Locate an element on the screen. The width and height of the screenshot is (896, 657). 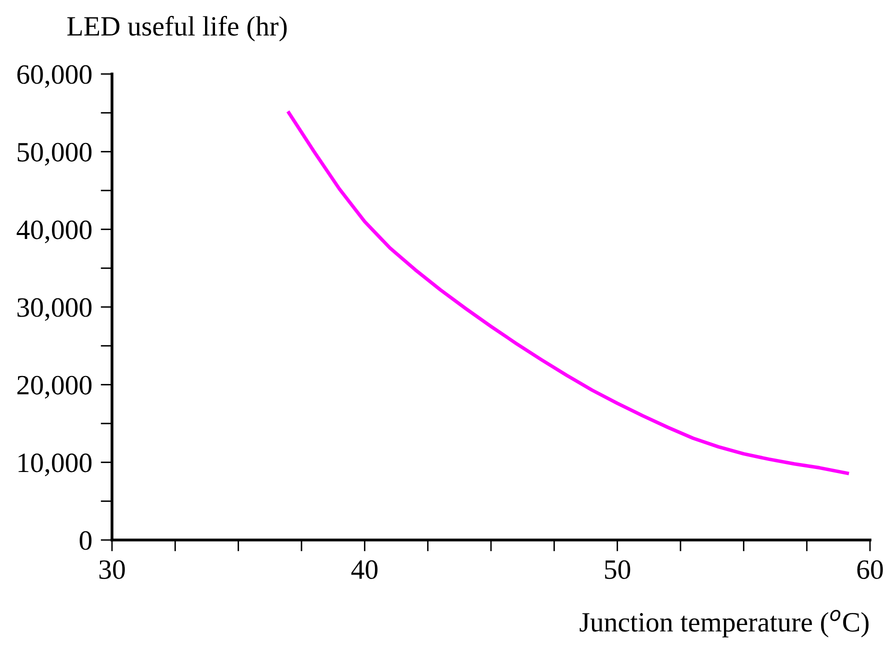
y-tick-label: 30,000 is located at coordinates (54, 309).